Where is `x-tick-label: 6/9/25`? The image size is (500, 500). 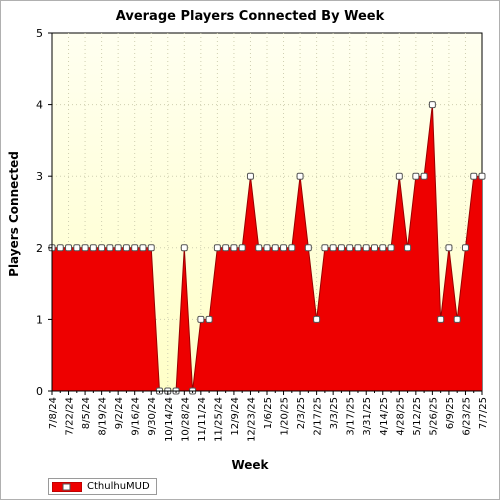
x-tick-label: 6/9/25 is located at coordinates (450, 413).